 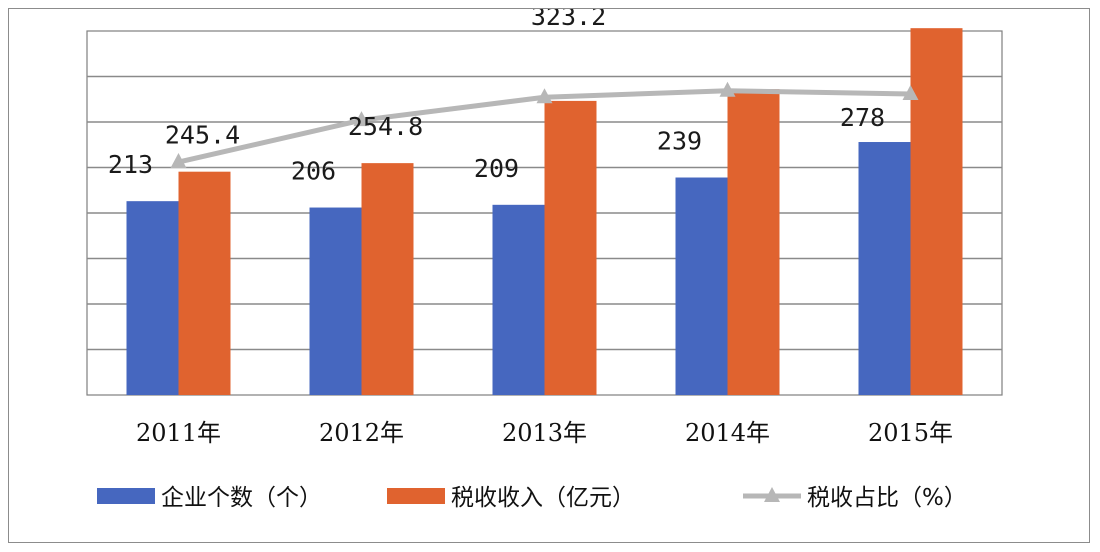 What do you see at coordinates (313, 171) in the screenshot?
I see `data-label: 206` at bounding box center [313, 171].